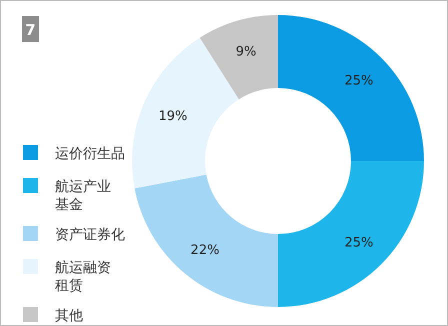 This screenshot has width=448, height=326. I want to click on legend-label: 运价衍生品, so click(90, 154).